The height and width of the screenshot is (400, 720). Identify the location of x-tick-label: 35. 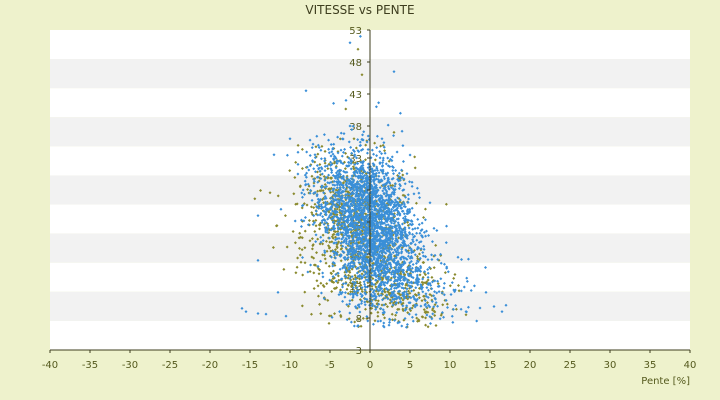
(650, 365).